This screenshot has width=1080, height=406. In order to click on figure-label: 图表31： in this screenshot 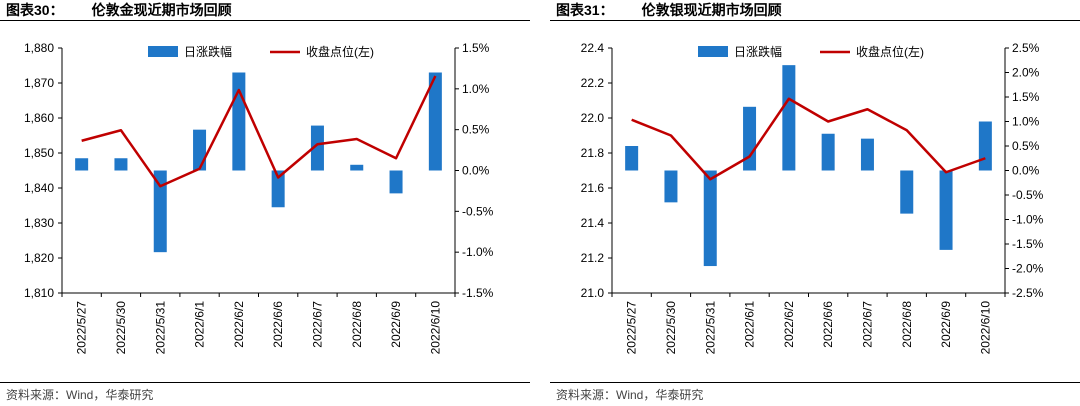, I will do `click(585, 10)`.